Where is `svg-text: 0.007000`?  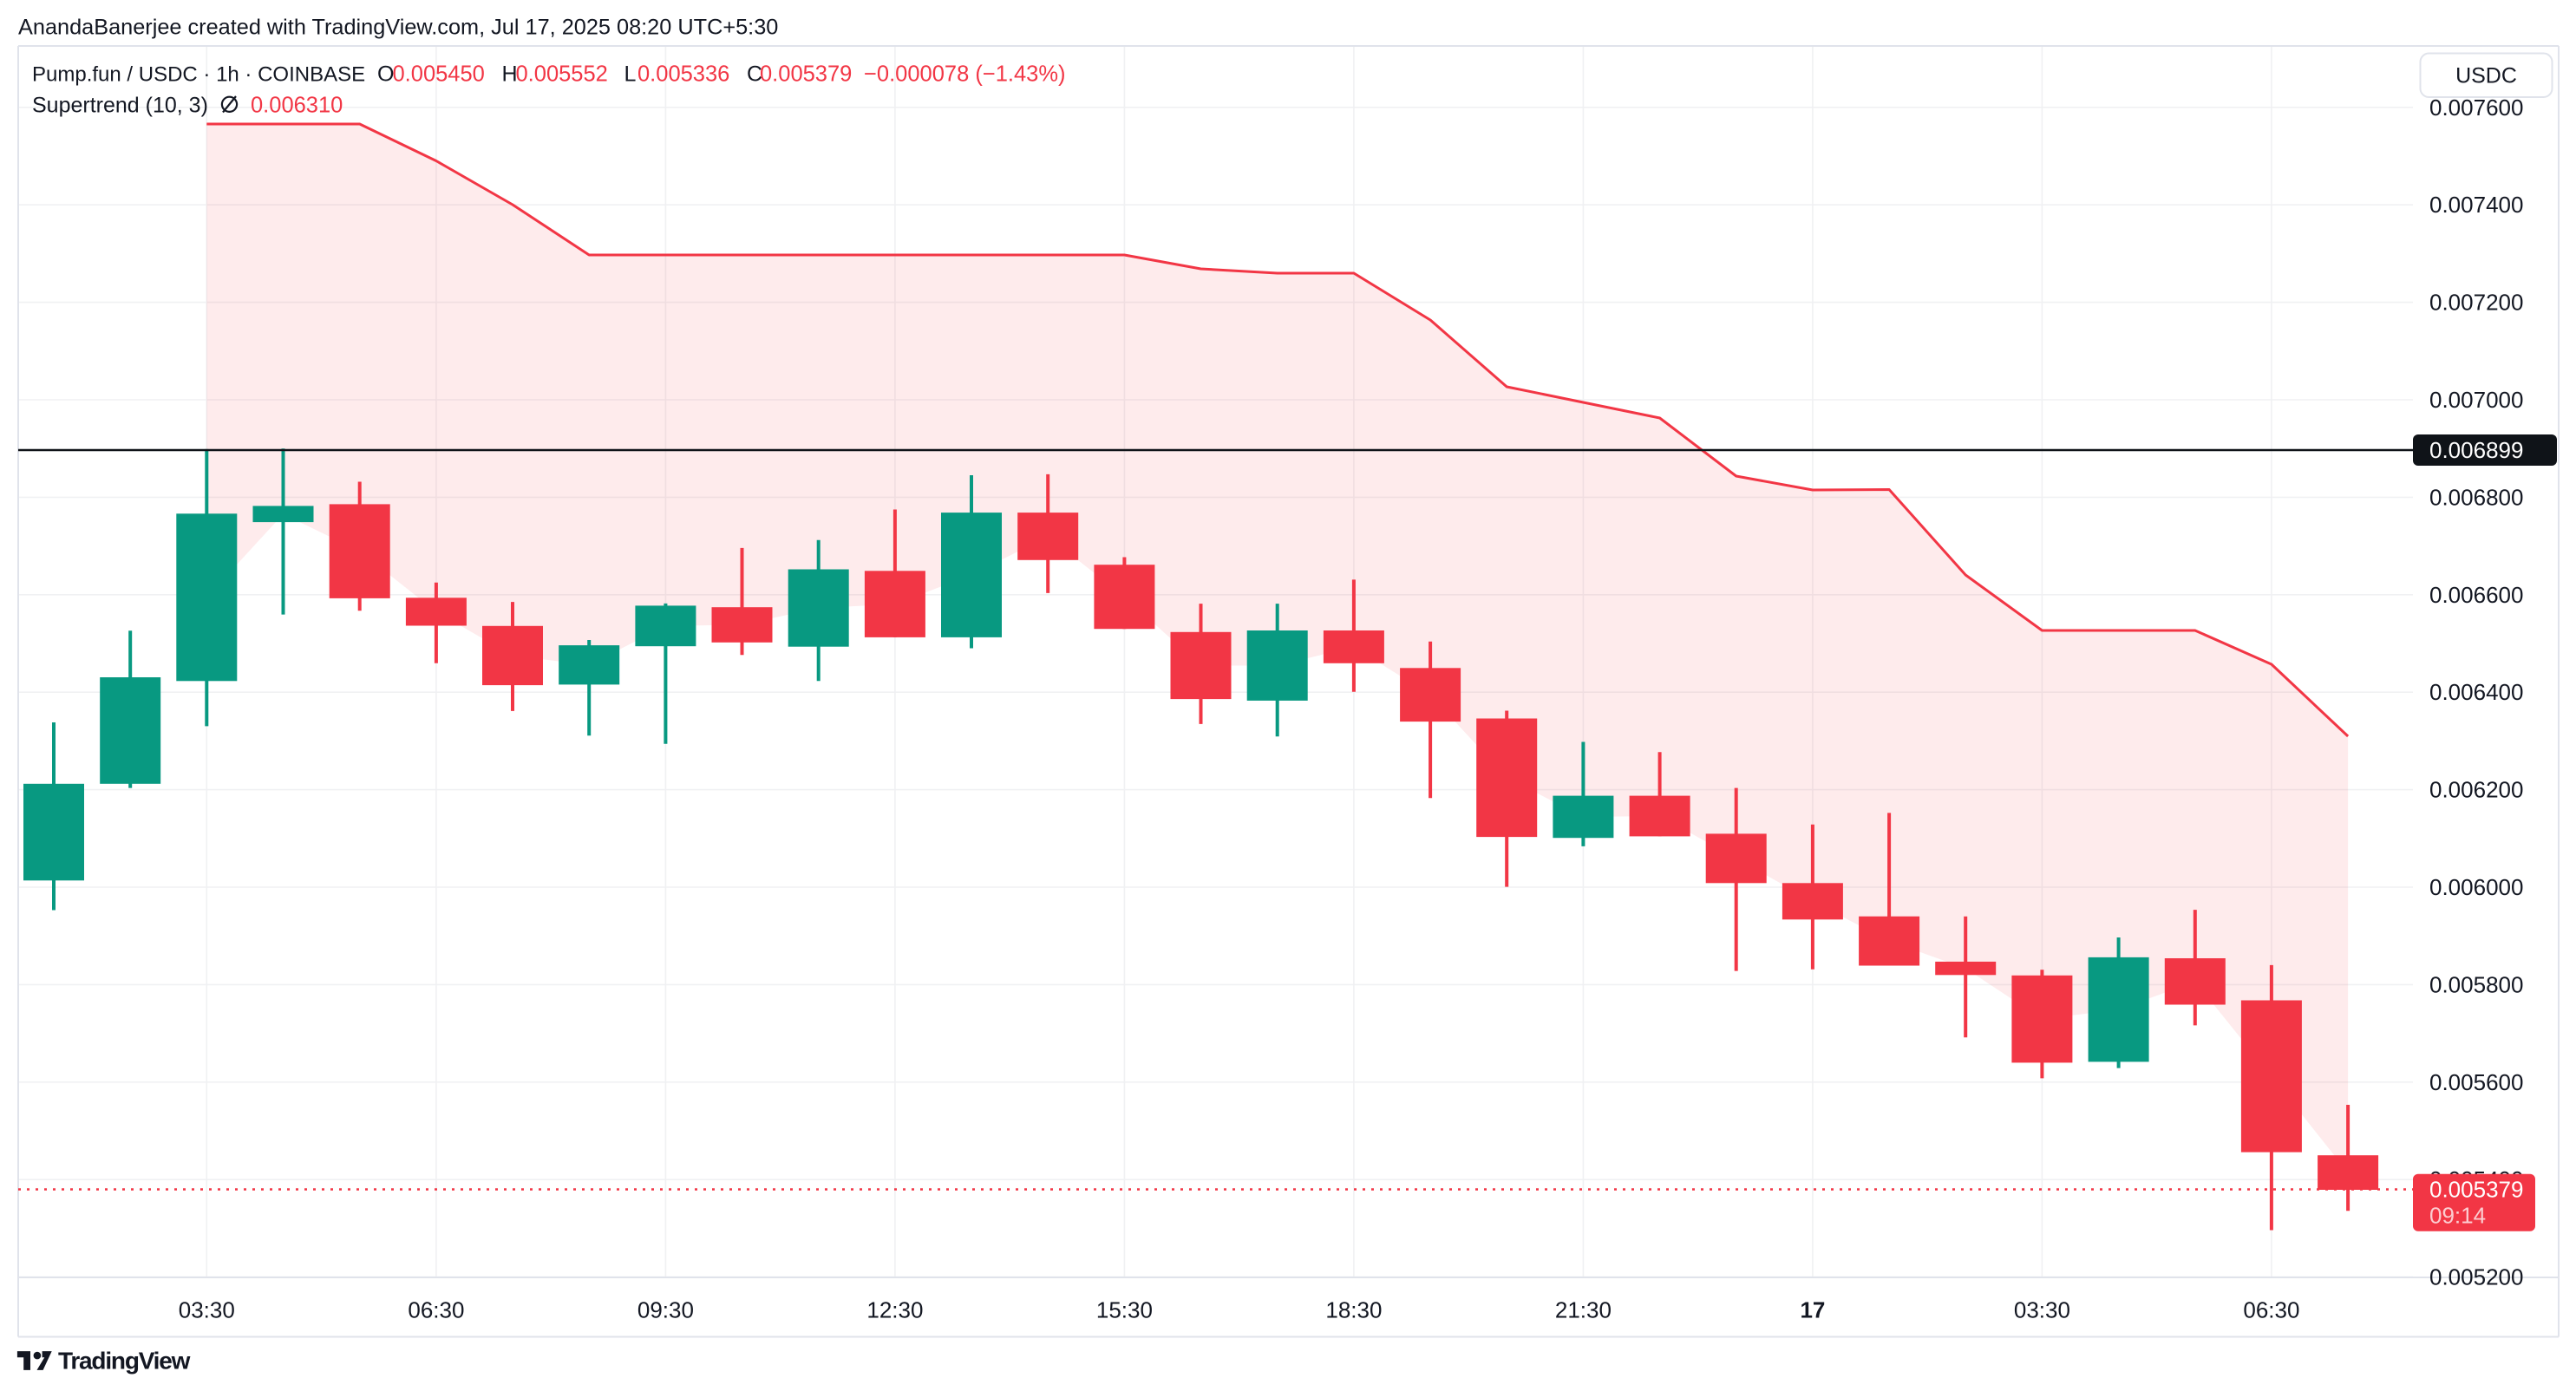
svg-text: 0.007000 is located at coordinates (2476, 400).